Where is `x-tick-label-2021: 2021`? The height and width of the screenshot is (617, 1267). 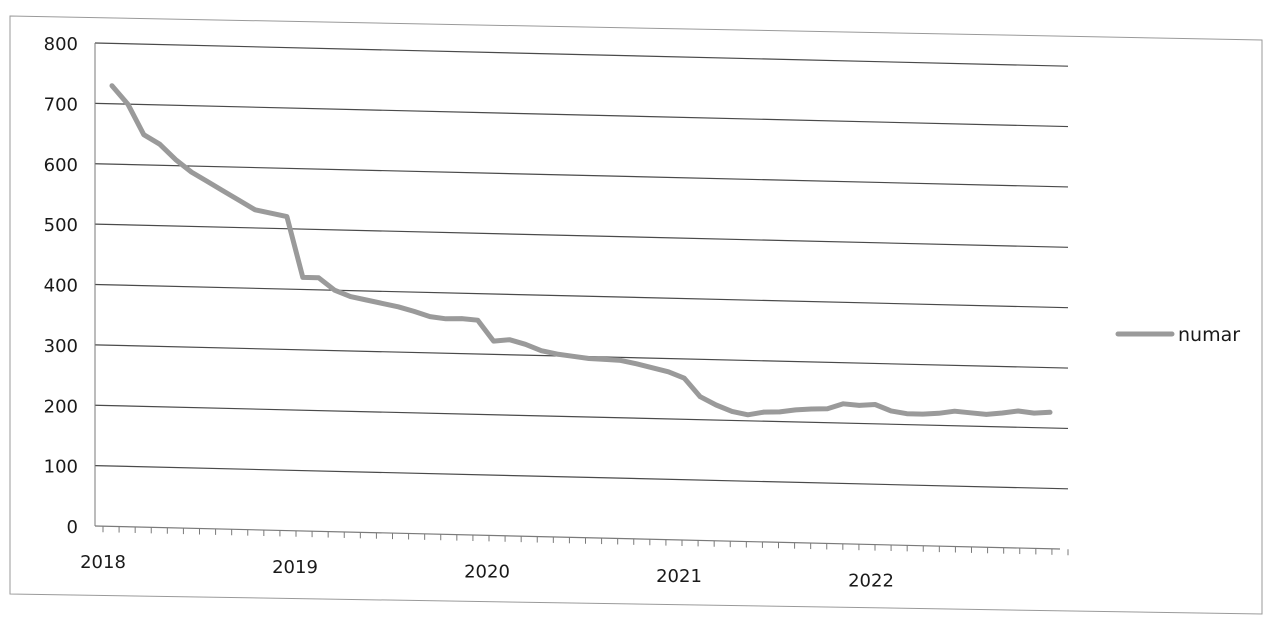
x-tick-label-2021: 2021 is located at coordinates (679, 576).